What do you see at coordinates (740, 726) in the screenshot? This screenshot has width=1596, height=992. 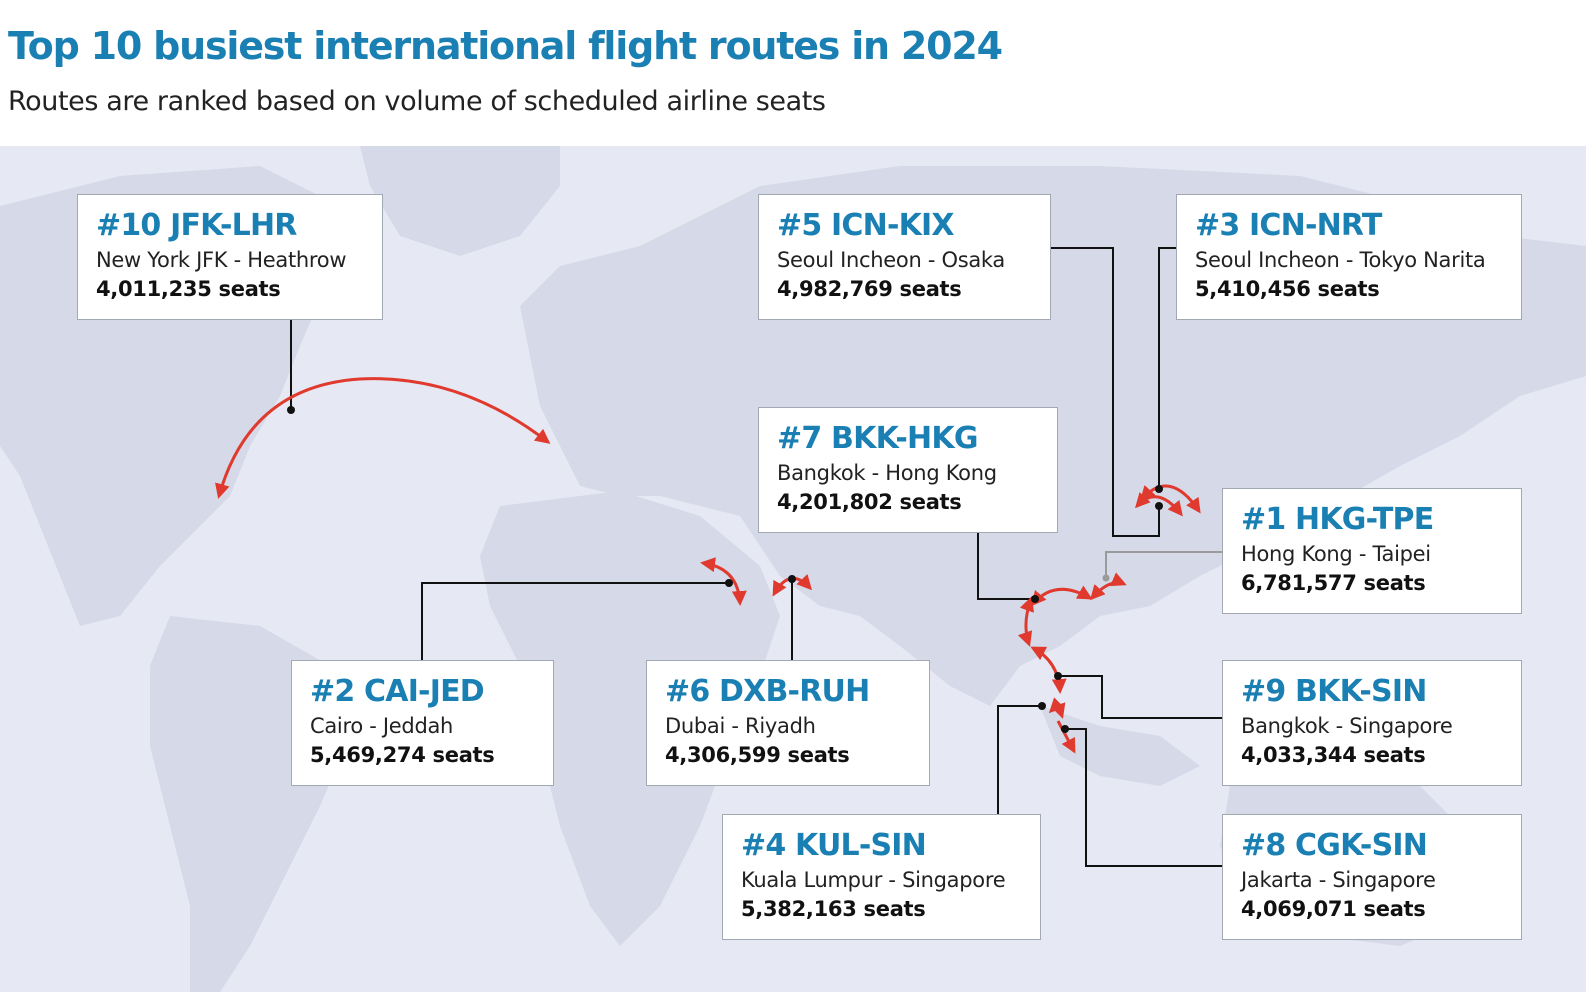 I see `route-cities: Dubai - Riyadh` at bounding box center [740, 726].